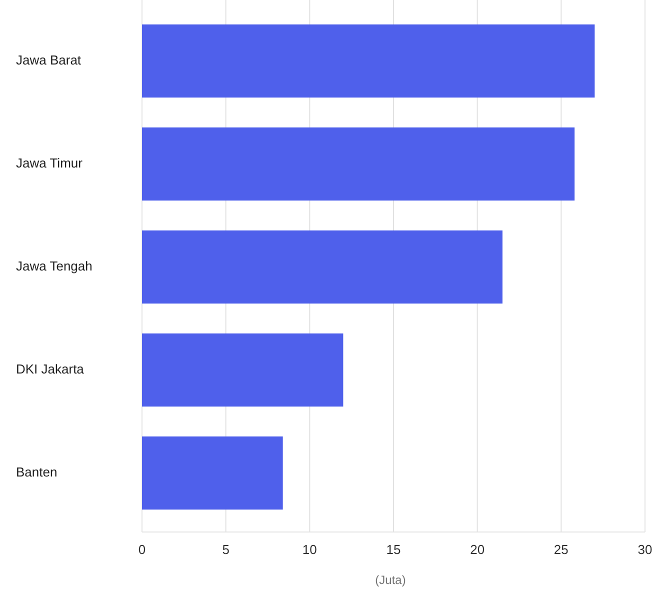  I want to click on y-tick-label: Banten, so click(37, 472).